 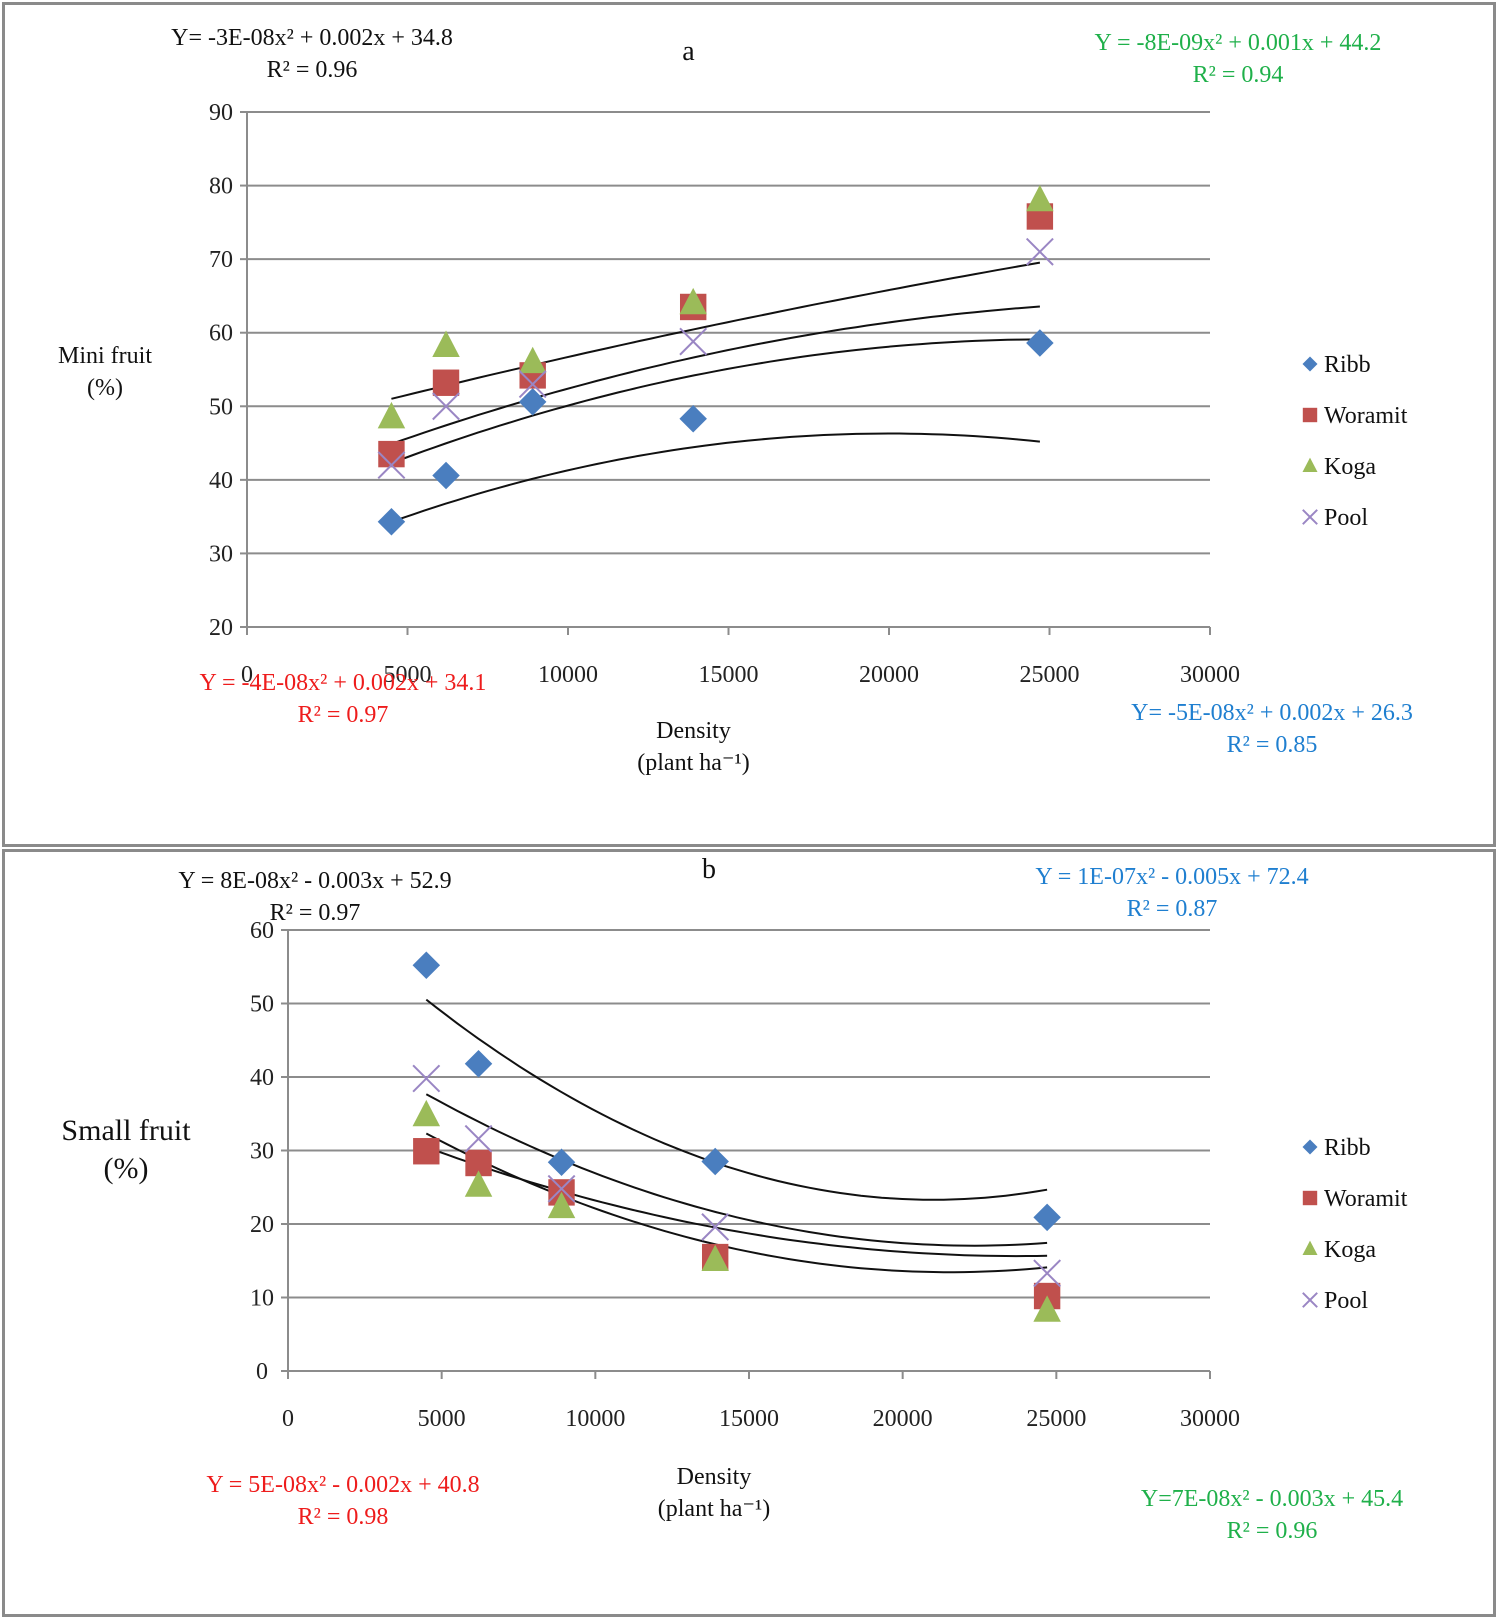 I want to click on chart-b-trendline-pool, so click(x=736, y=1170).